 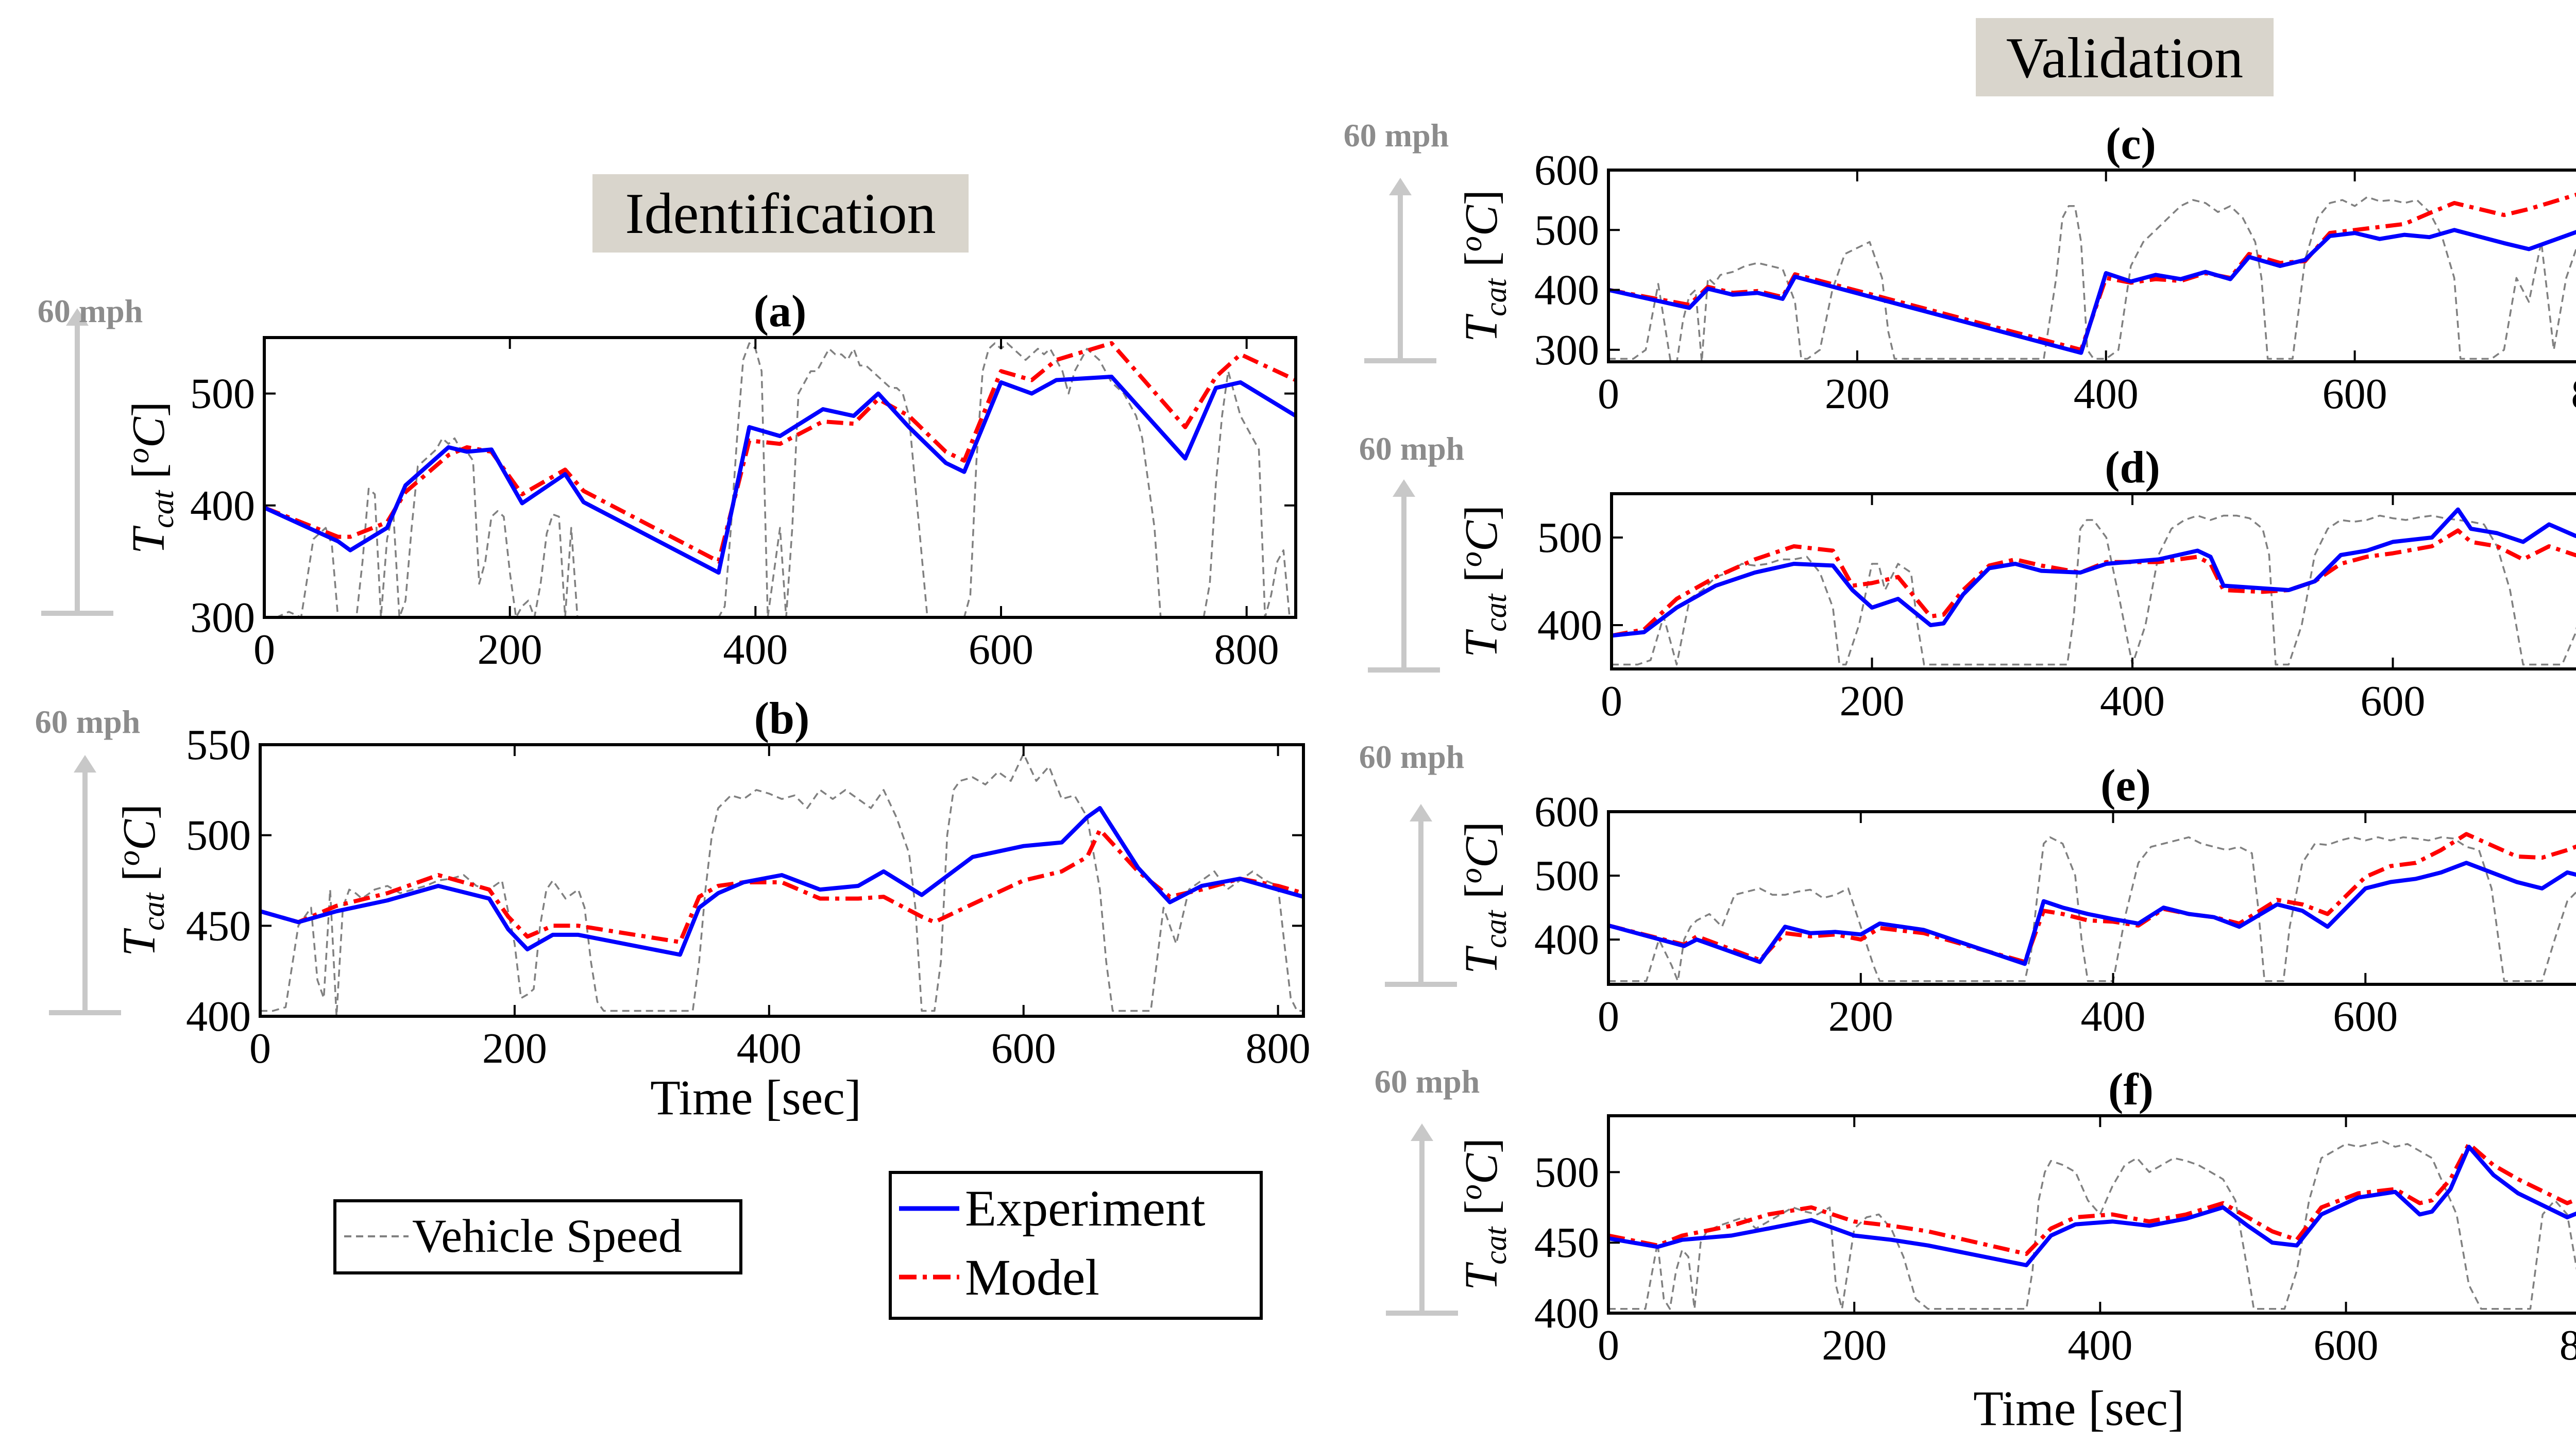 What do you see at coordinates (782, 719) in the screenshot?
I see `panel-title-b: (b)` at bounding box center [782, 719].